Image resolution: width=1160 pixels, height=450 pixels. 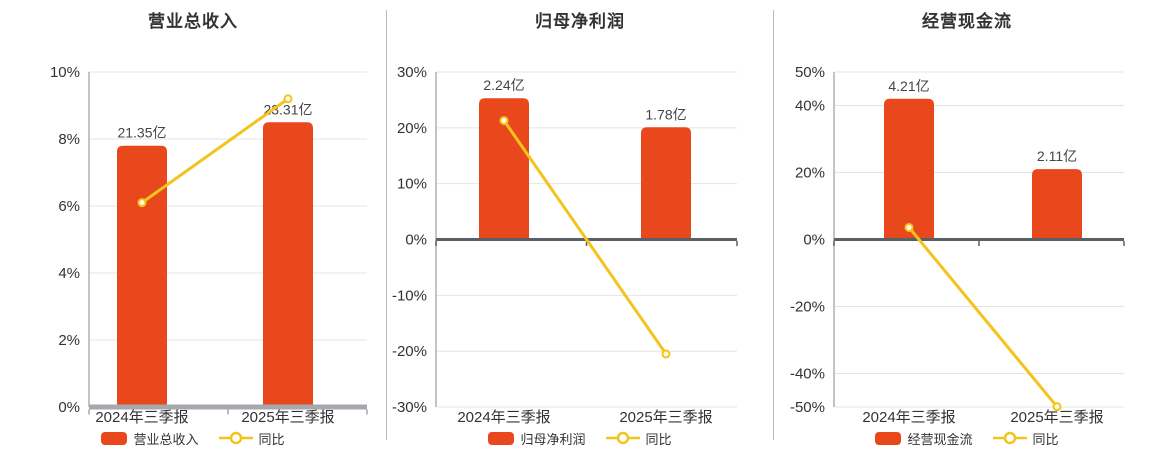 I want to click on y-tick-label: 50%, so click(x=810, y=72).